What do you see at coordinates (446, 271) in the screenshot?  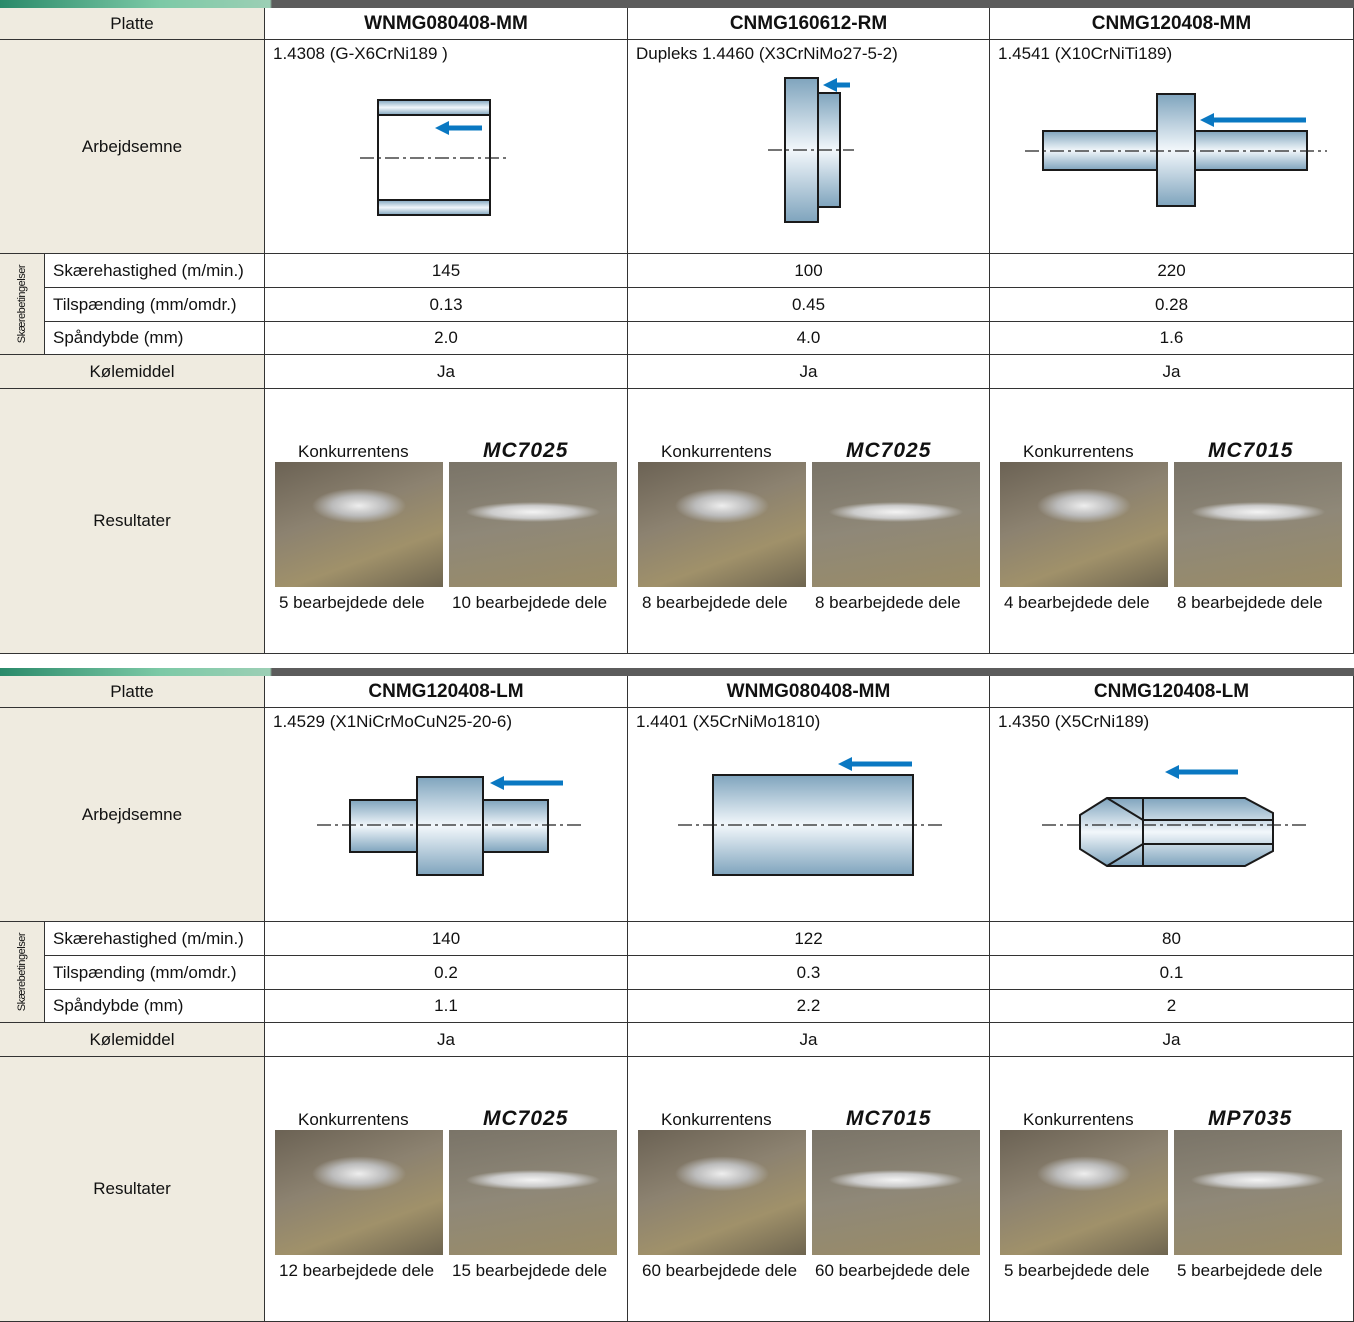 I see `condition-value: 145` at bounding box center [446, 271].